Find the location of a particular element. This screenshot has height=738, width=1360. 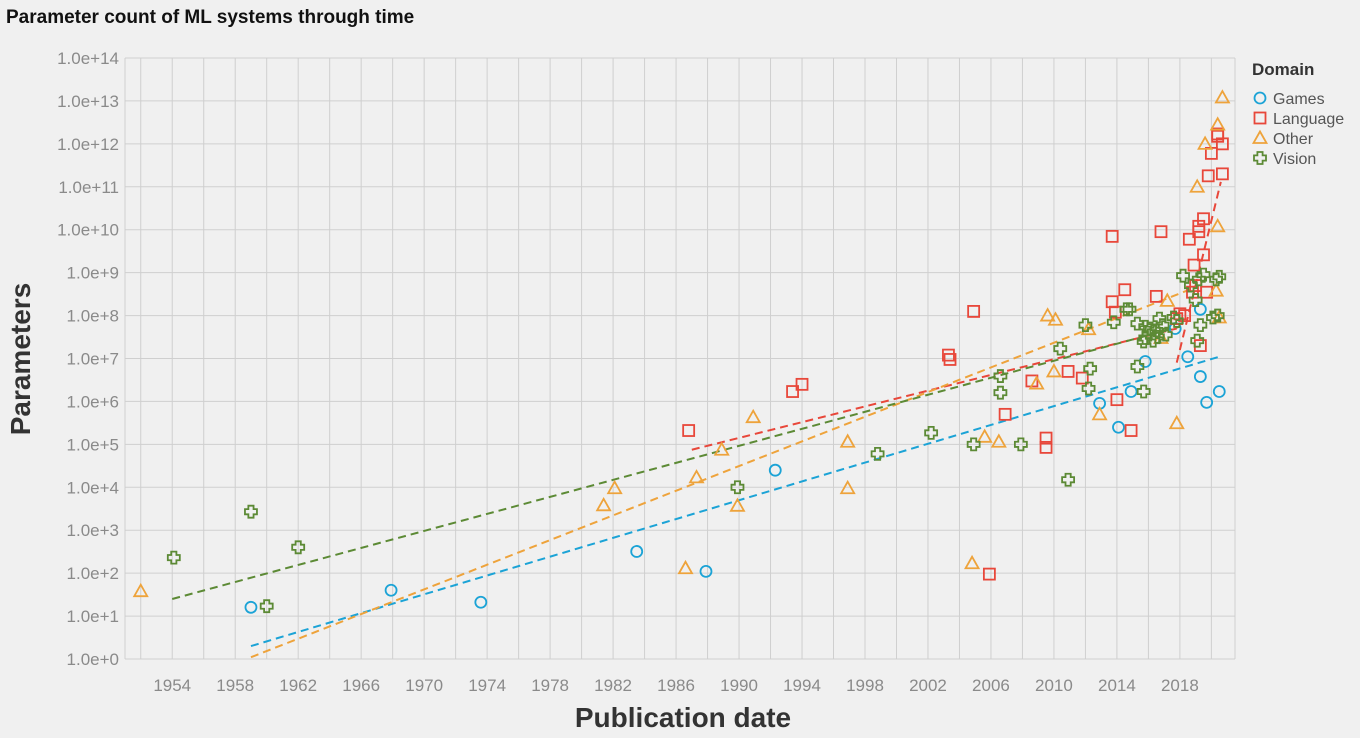

x-tick-label: 2018 is located at coordinates (1180, 685).